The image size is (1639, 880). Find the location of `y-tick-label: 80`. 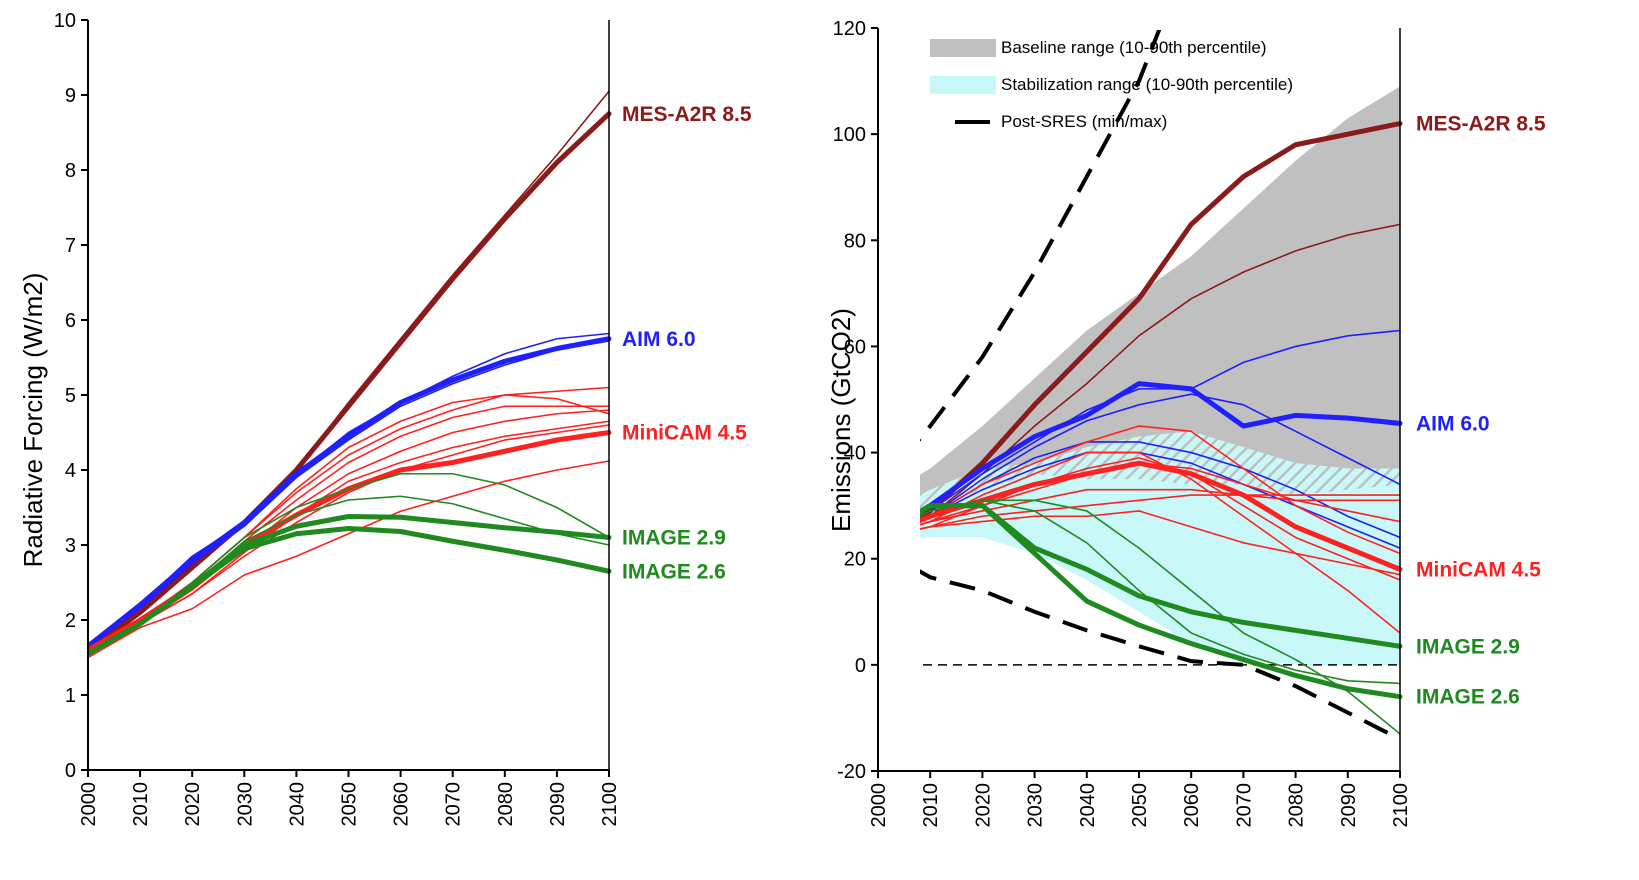

y-tick-label: 80 is located at coordinates (855, 241).